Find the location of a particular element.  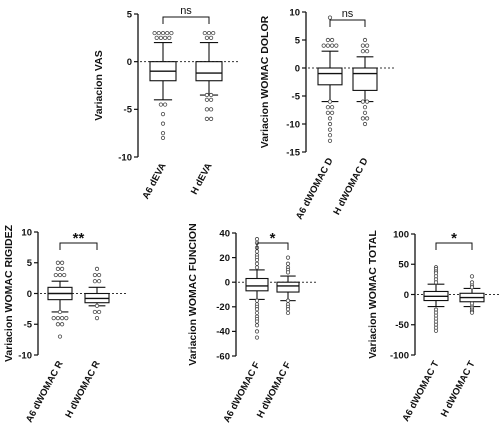

x-category-label: H dWOMAC R is located at coordinates (82, 389).